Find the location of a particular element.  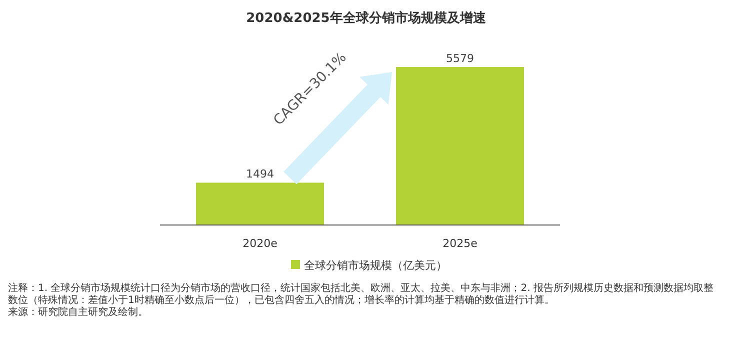

data-label: 1494 is located at coordinates (260, 174).